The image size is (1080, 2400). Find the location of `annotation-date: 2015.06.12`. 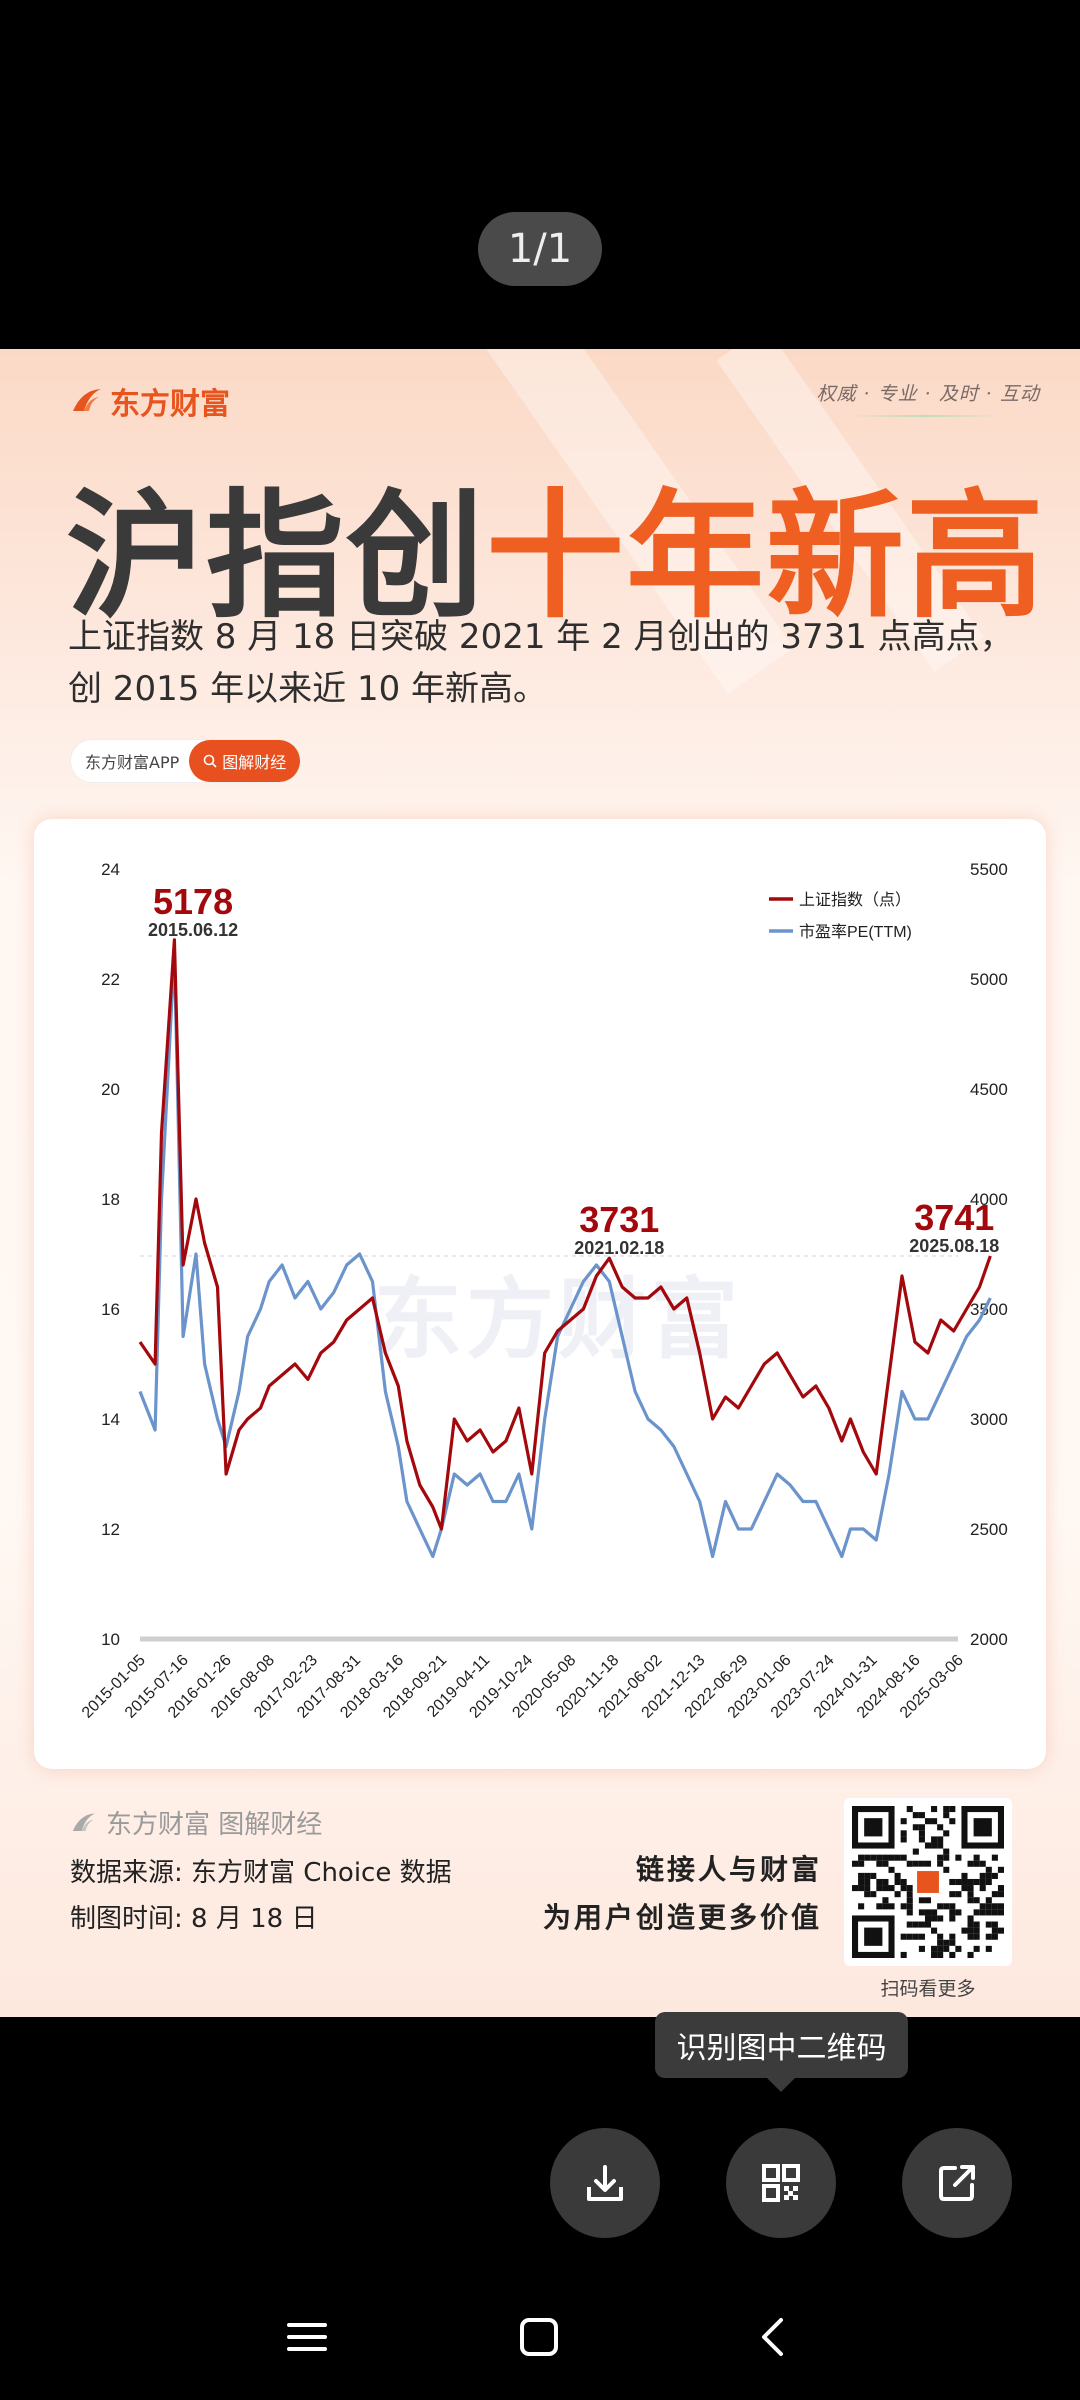

annotation-date: 2015.06.12 is located at coordinates (193, 930).